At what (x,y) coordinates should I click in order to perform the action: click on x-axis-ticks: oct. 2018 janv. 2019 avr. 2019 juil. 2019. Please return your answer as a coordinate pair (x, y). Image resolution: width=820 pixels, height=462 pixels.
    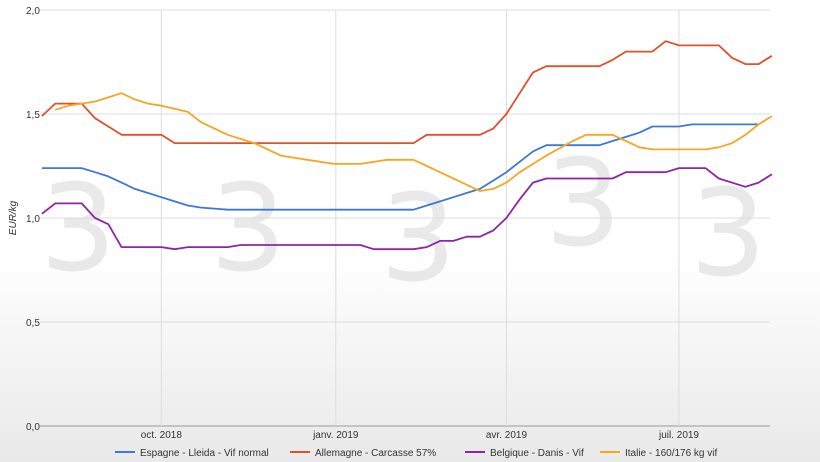
    Looking at the image, I should click on (420, 435).